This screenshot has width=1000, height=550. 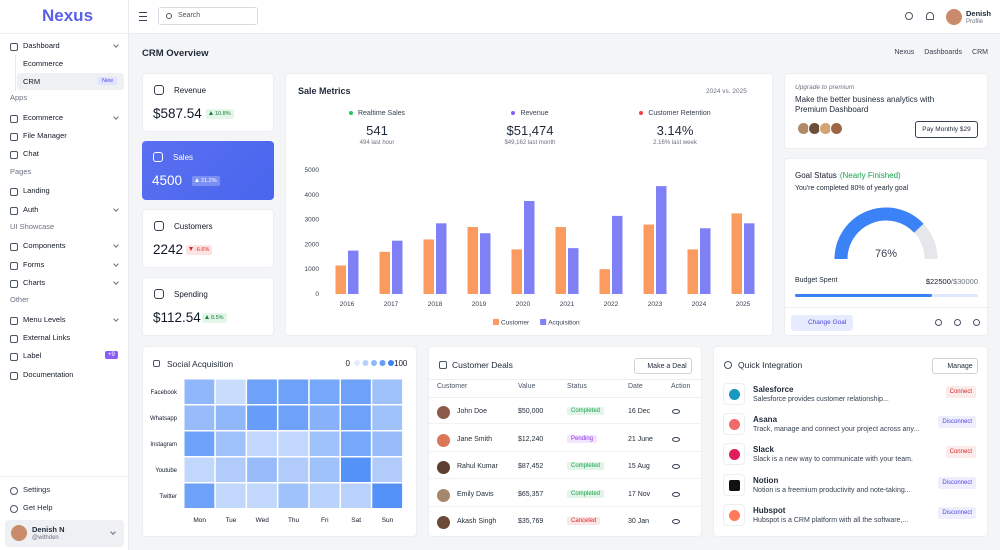 I want to click on kpi-change-badge: 21.2%, so click(x=206, y=181).